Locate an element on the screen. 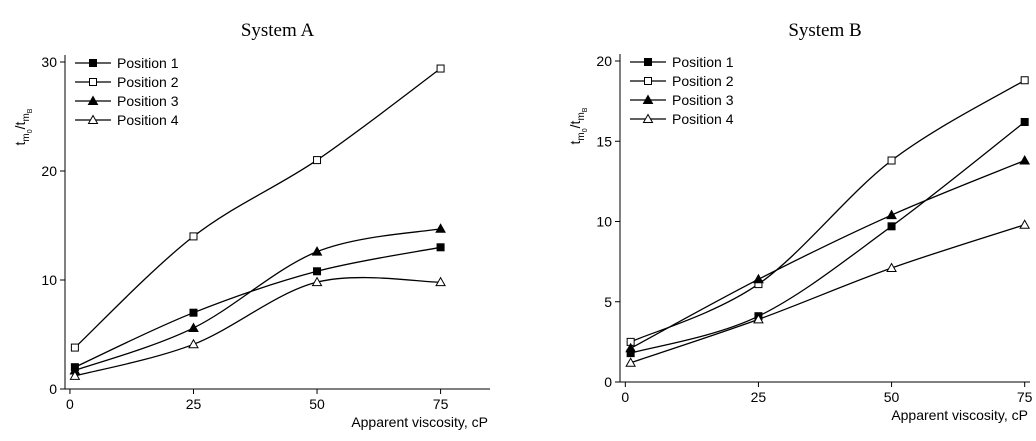 The width and height of the screenshot is (1036, 441). chart-title: System B is located at coordinates (824, 30).